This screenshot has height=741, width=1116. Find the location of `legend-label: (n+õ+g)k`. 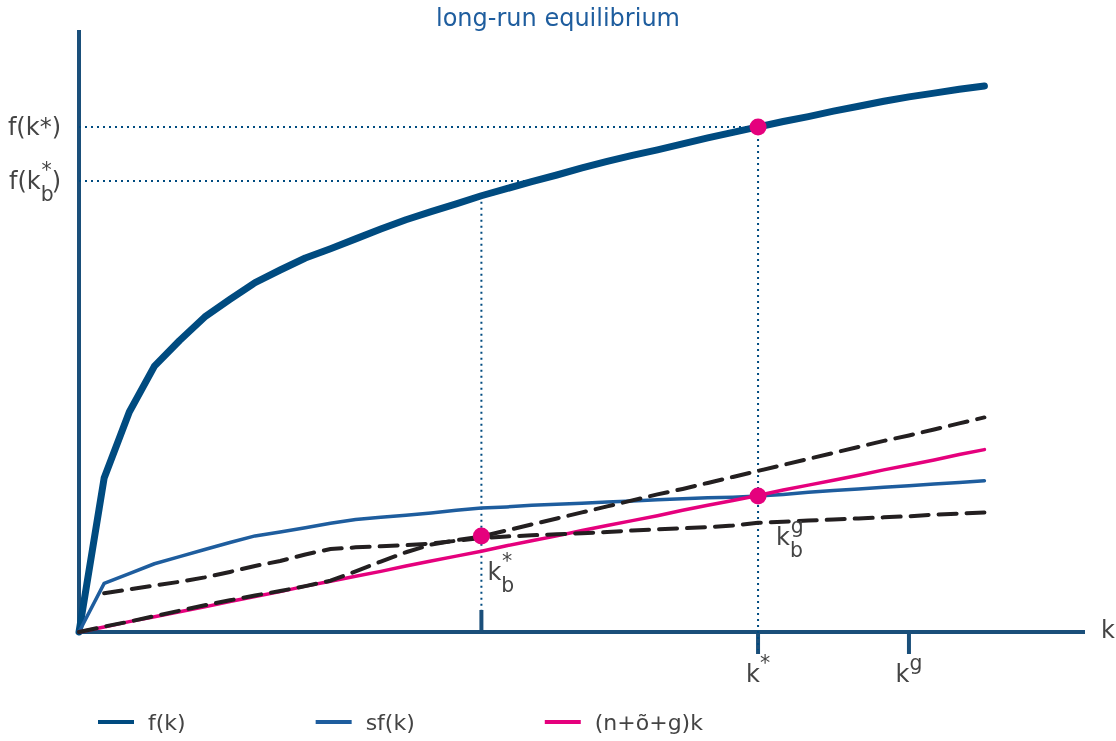

legend-label: (n+õ+g)k is located at coordinates (649, 722).